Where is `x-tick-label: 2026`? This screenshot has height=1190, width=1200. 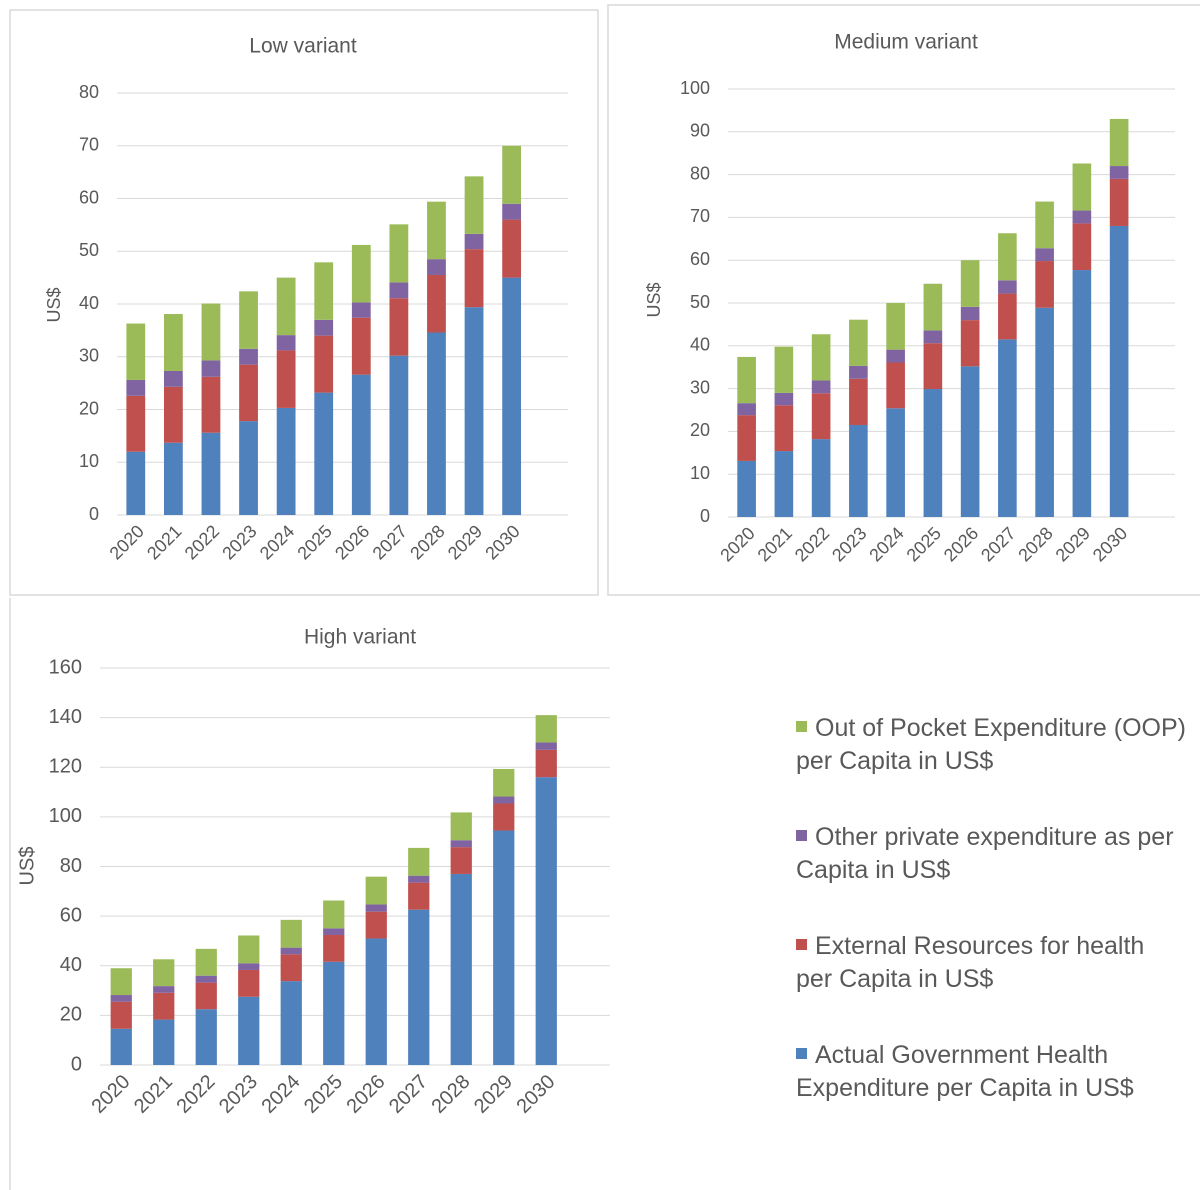
x-tick-label: 2026 is located at coordinates (365, 1094).